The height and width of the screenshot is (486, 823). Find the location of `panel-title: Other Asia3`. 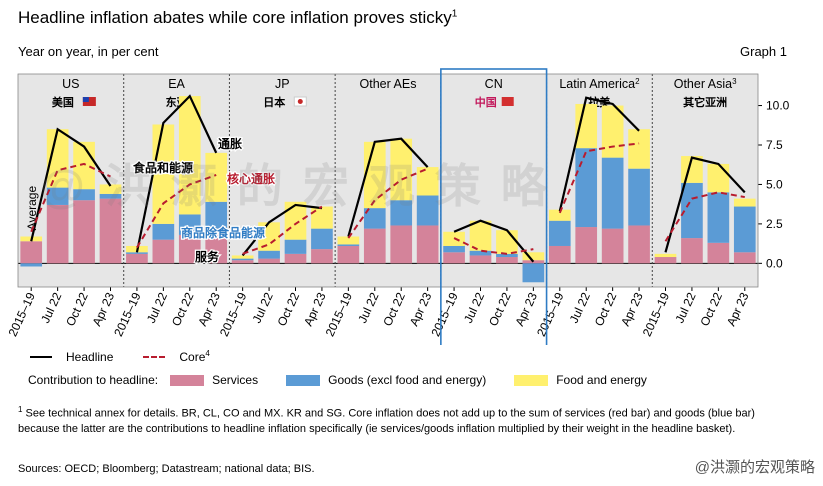

panel-title: Other Asia3 is located at coordinates (705, 84).